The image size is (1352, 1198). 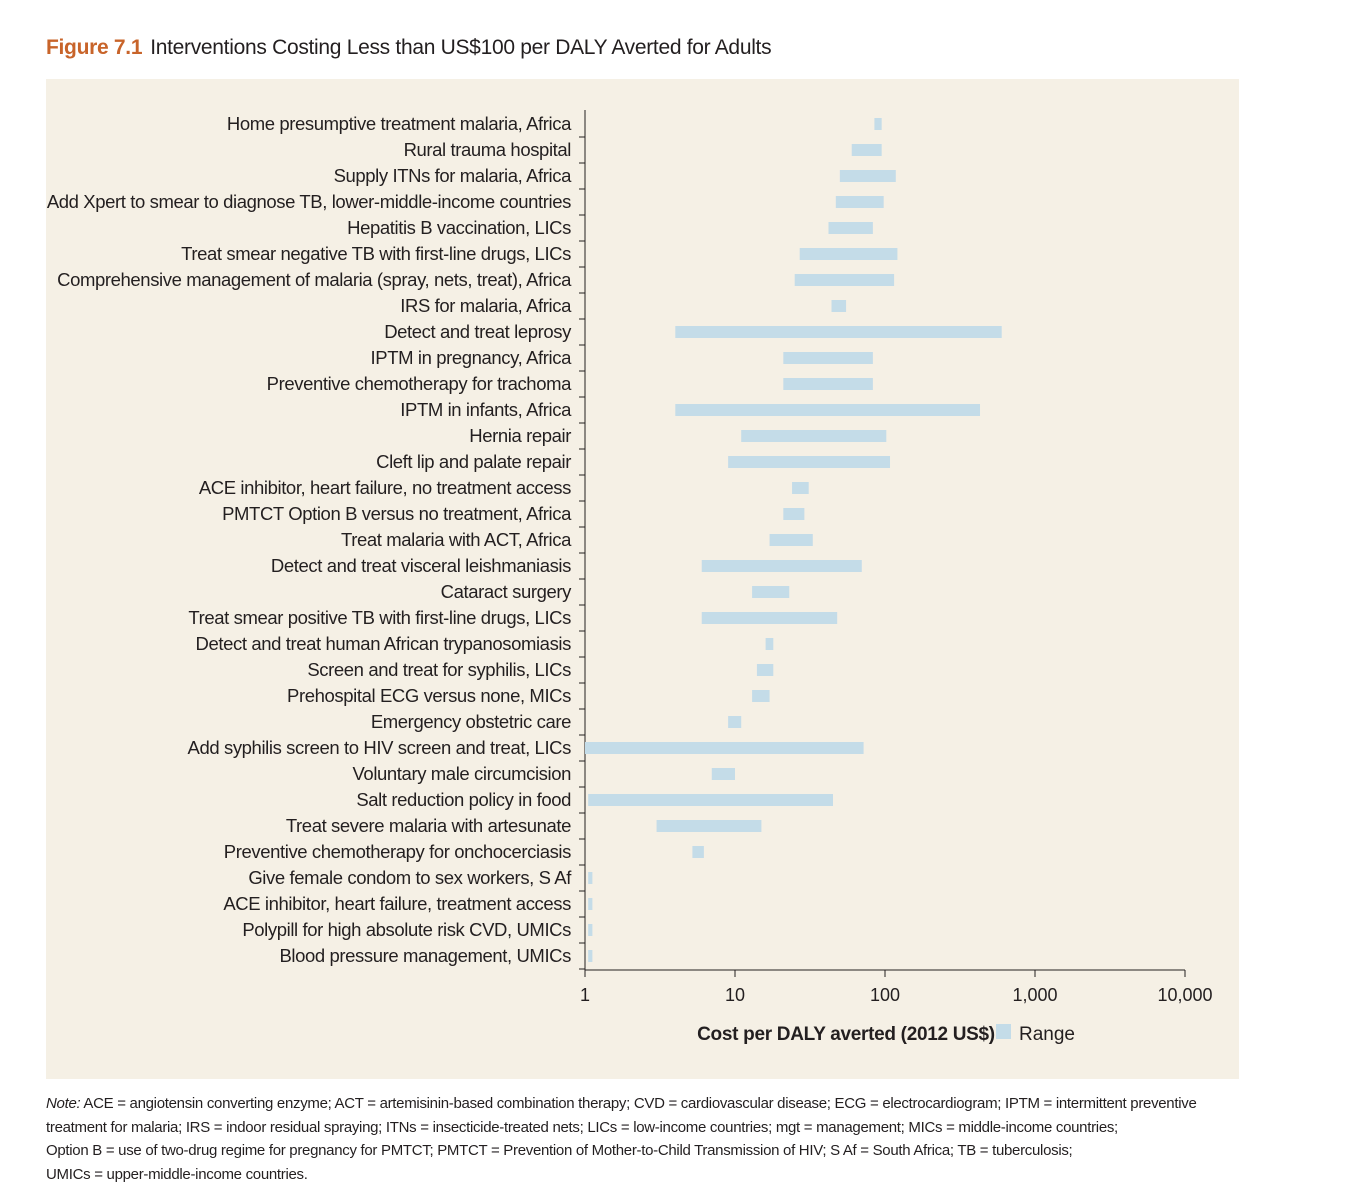 What do you see at coordinates (425, 955) in the screenshot?
I see `category-label: Blood pressure management, UMICs` at bounding box center [425, 955].